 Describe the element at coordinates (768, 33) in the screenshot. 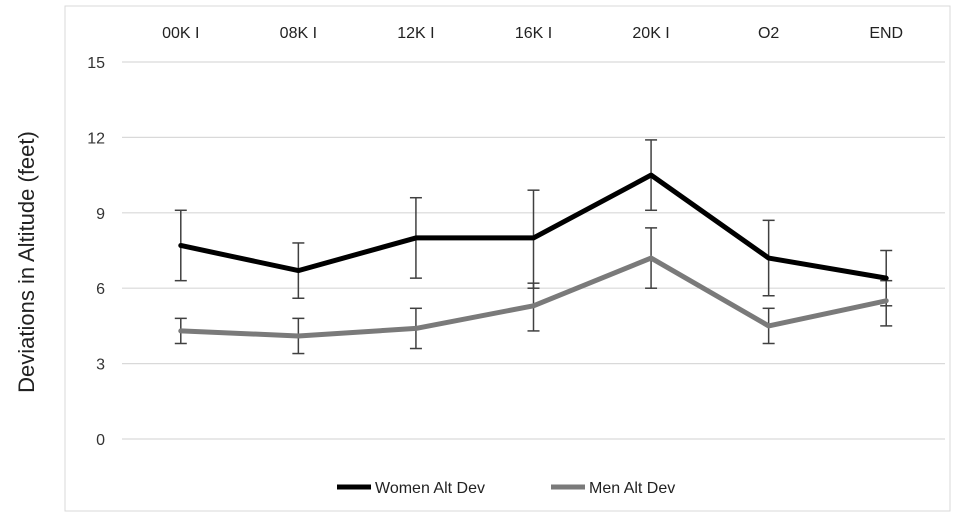

I see `x-tick-label: O2` at that location.